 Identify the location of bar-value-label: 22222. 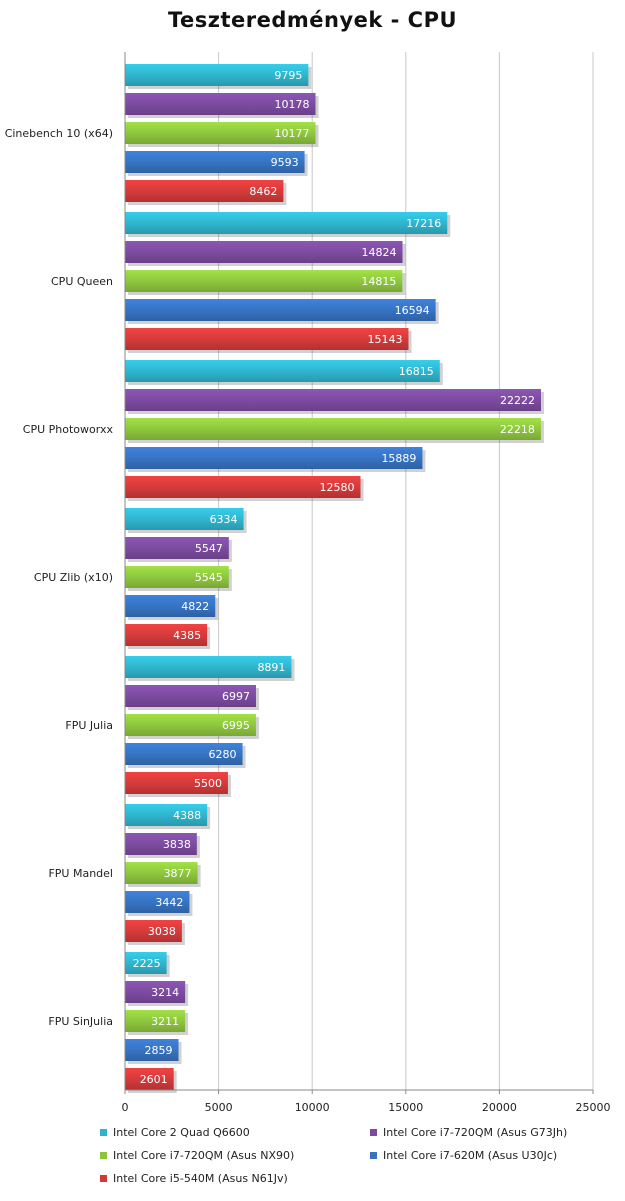
(517, 400).